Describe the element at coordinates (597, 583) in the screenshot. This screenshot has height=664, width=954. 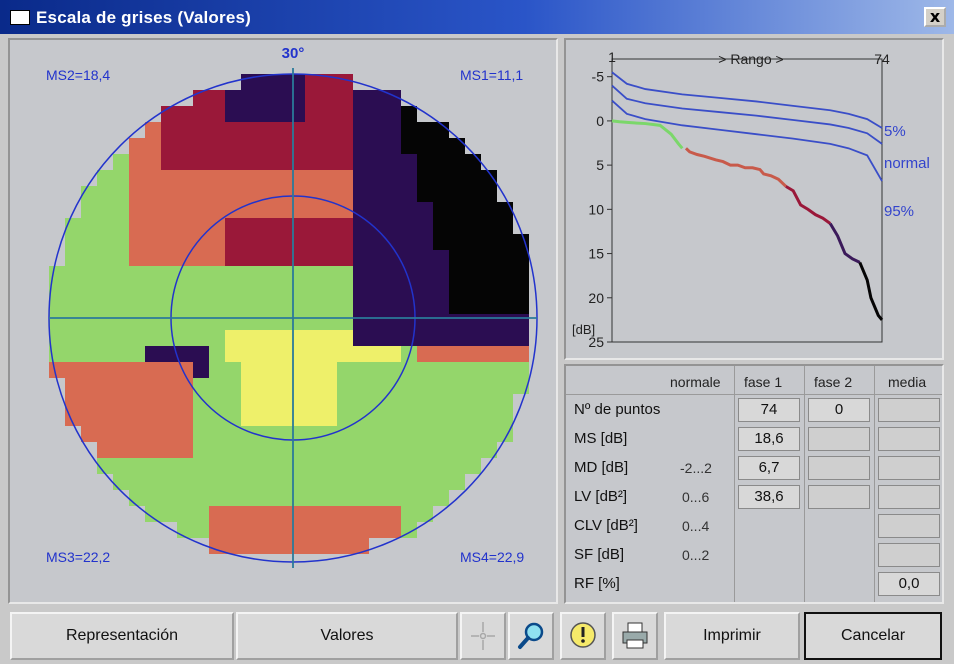
I see `row-label-rf: RF [%]` at that location.